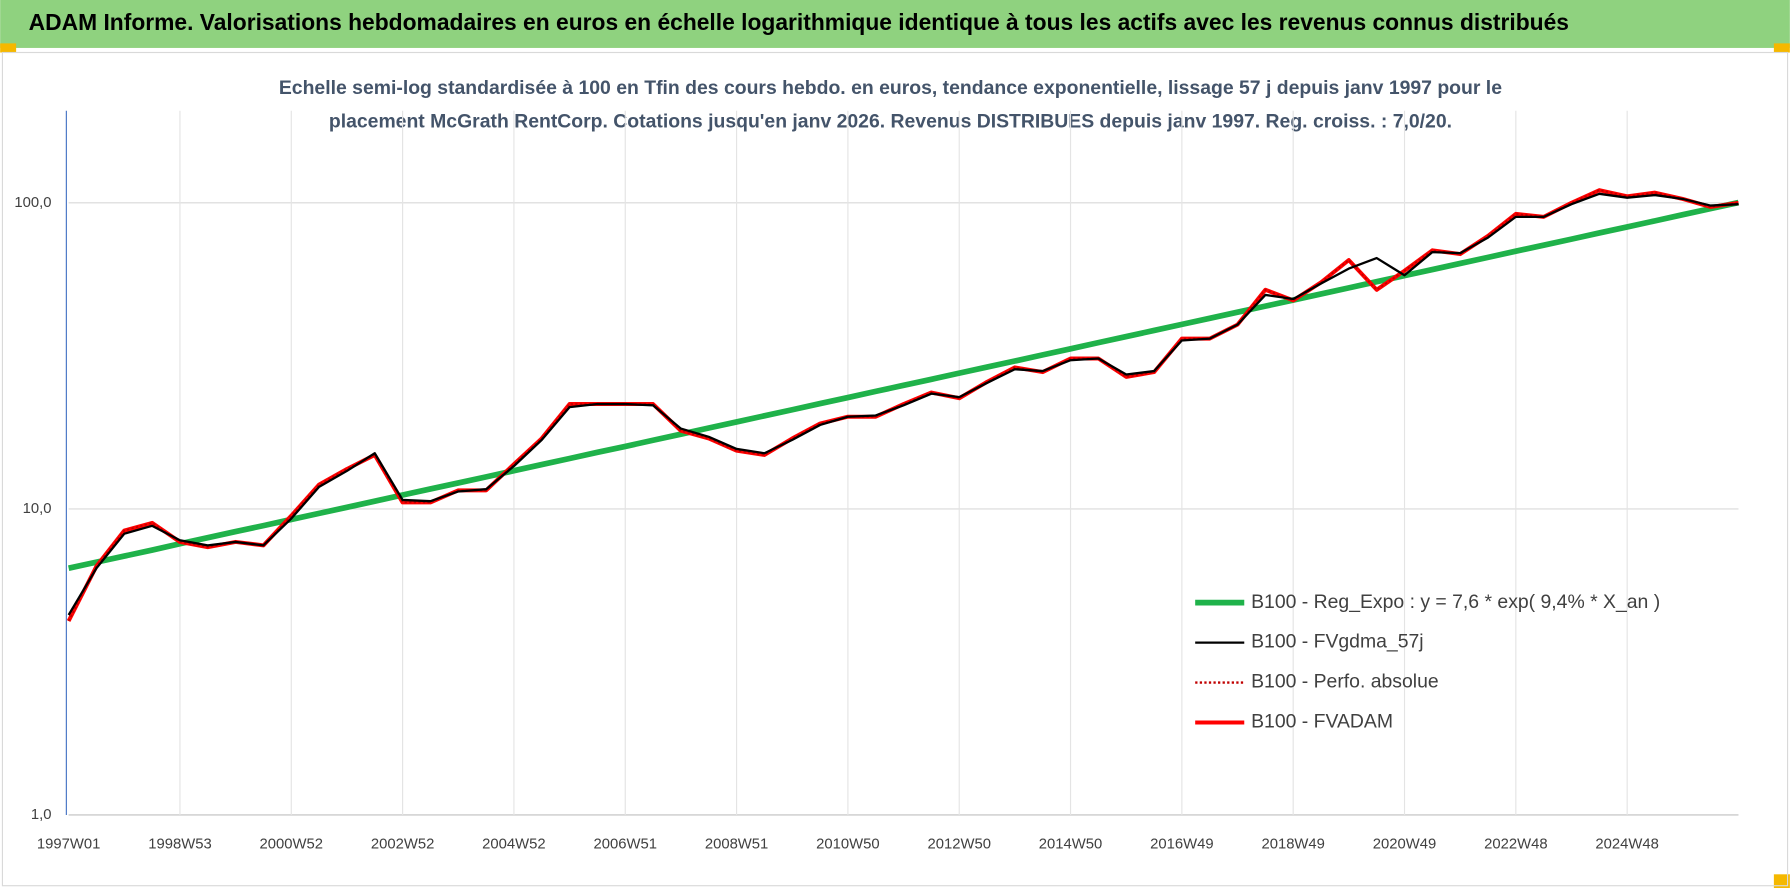 The image size is (1790, 888). What do you see at coordinates (1070, 845) in the screenshot?
I see `x-tick-label: 2014W50` at bounding box center [1070, 845].